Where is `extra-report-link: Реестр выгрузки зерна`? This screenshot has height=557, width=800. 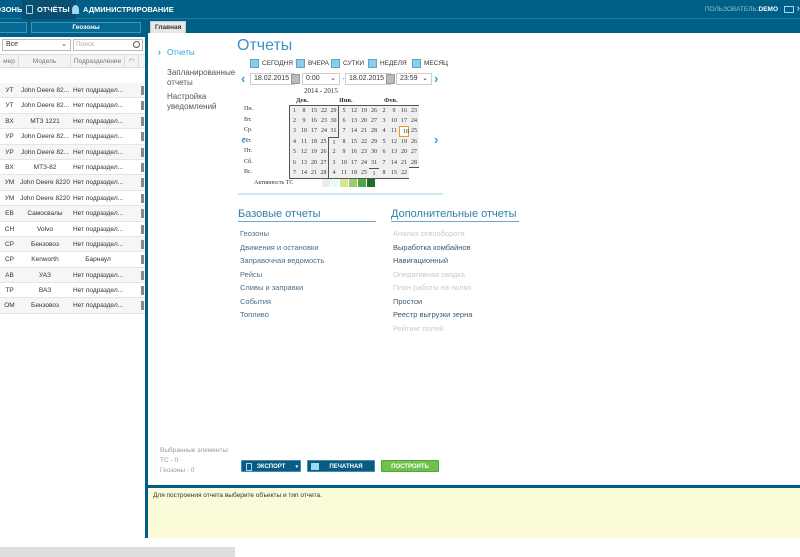 extra-report-link: Реестр выгрузки зерна is located at coordinates (433, 314).